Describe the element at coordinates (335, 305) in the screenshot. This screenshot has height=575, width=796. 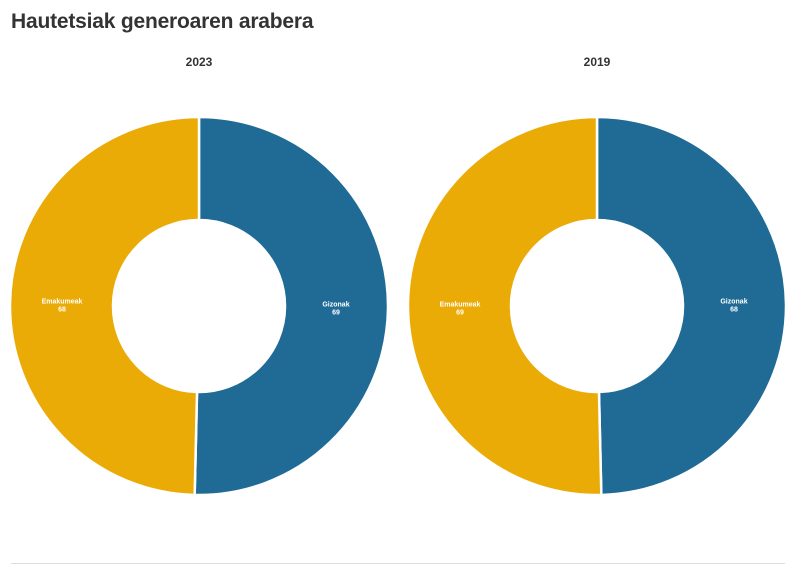
I see `slice-label-gizonak-2023: Gizonak` at that location.